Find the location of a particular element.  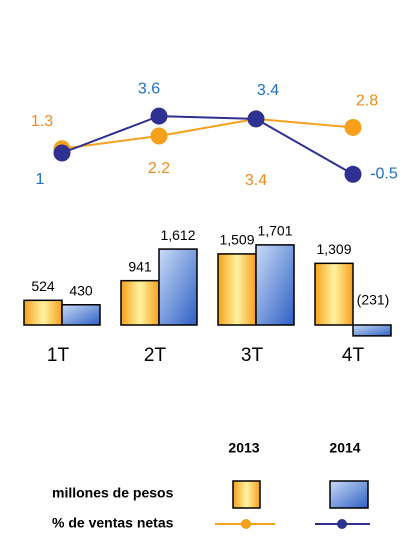

data-label: 2.8 is located at coordinates (367, 101).